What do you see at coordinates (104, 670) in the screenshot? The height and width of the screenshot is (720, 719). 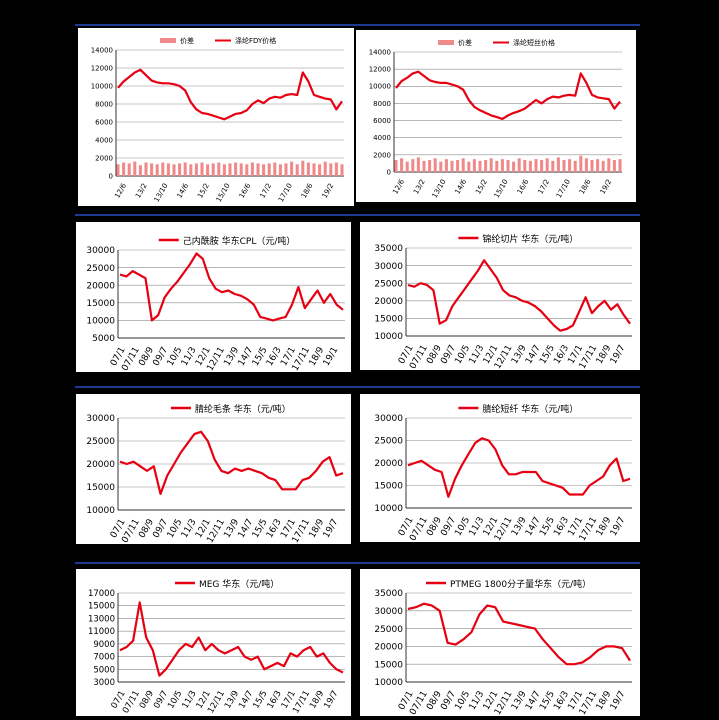 I see `y-tick-label: 5000` at bounding box center [104, 670].